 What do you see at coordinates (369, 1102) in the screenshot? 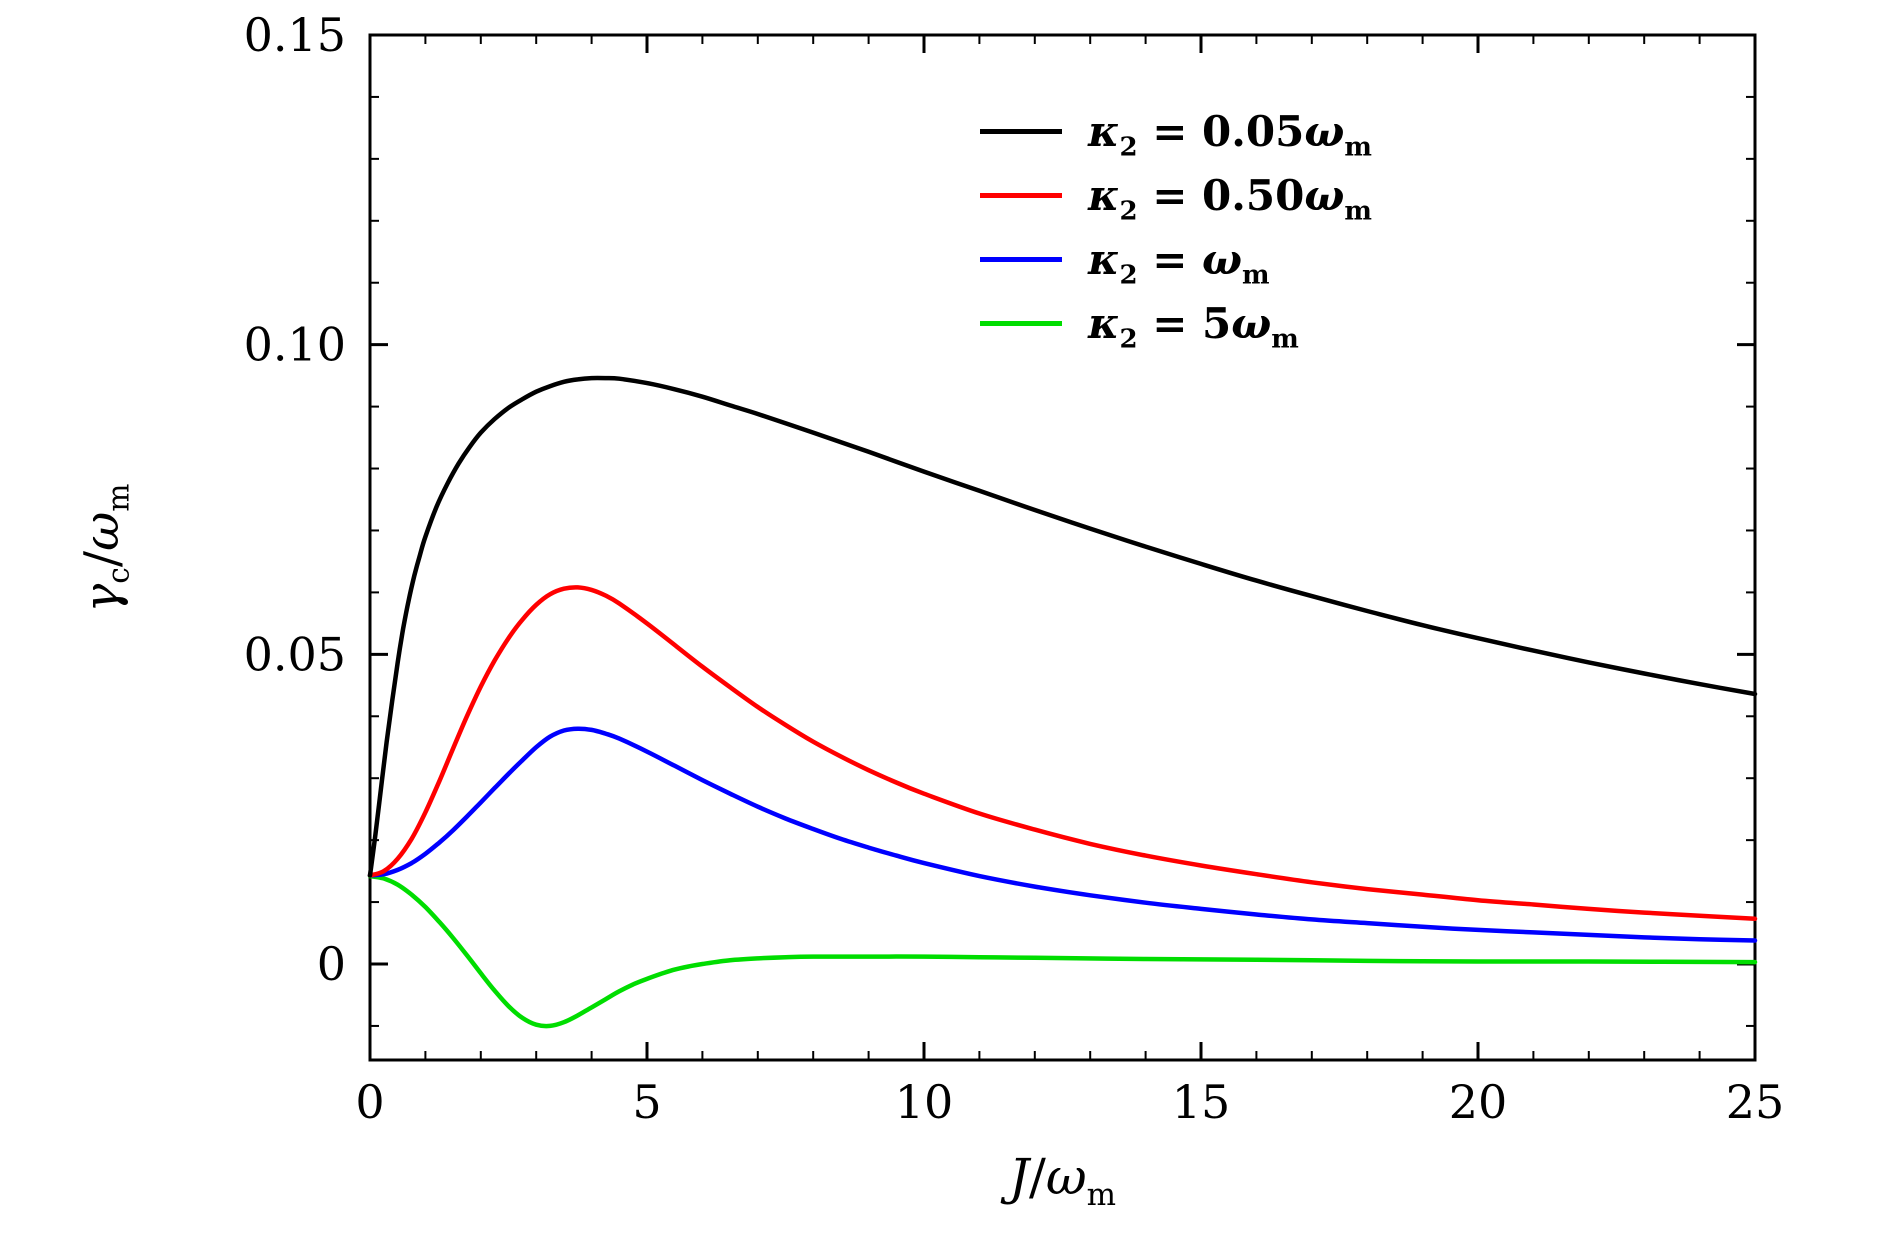
I see `x-tick-label: 0` at bounding box center [369, 1102].